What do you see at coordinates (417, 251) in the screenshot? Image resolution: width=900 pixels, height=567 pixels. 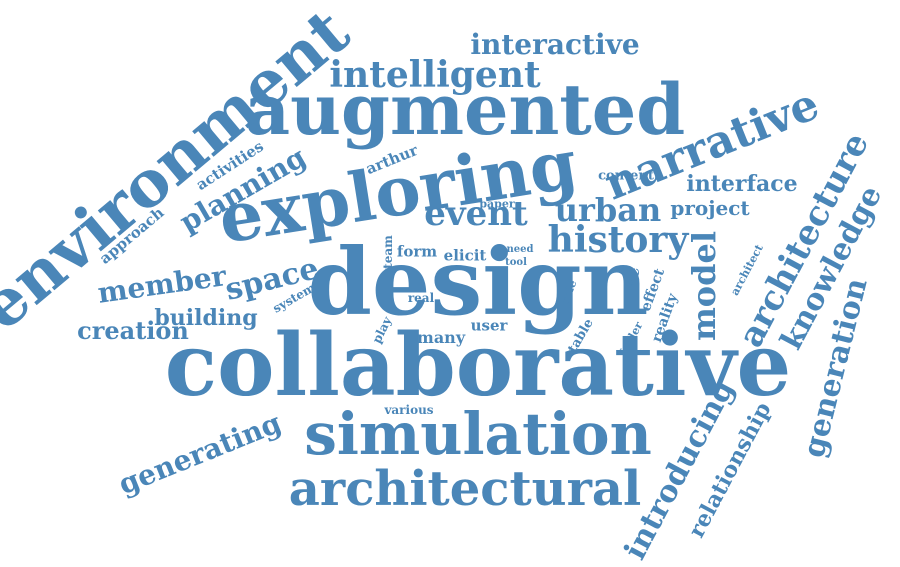 I see `word-form: form` at bounding box center [417, 251].